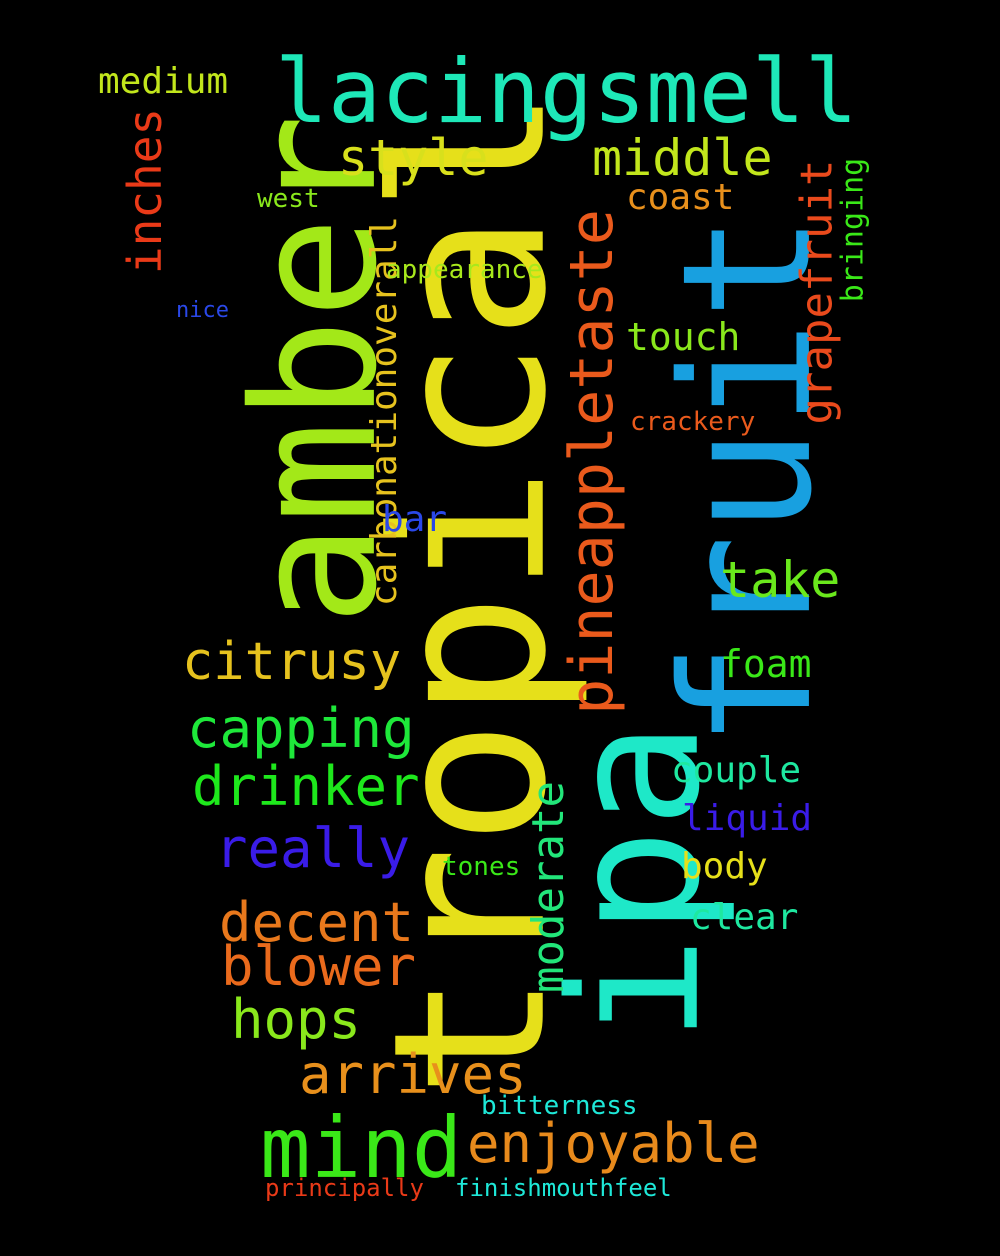 The image size is (1000, 1256). I want to click on word-inches: inches, so click(145, 191).